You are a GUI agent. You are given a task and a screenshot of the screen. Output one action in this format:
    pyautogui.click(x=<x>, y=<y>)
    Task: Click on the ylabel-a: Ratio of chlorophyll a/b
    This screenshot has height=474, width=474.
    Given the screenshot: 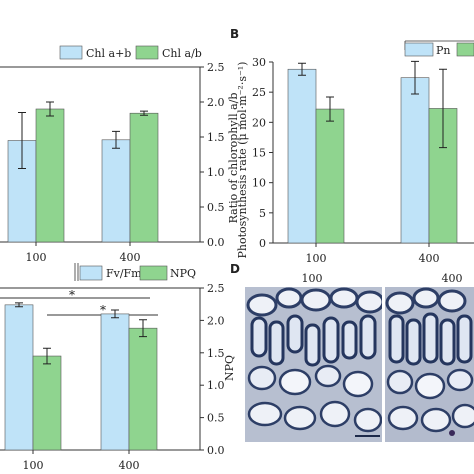 What is the action you would take?
    pyautogui.click(x=233, y=158)
    